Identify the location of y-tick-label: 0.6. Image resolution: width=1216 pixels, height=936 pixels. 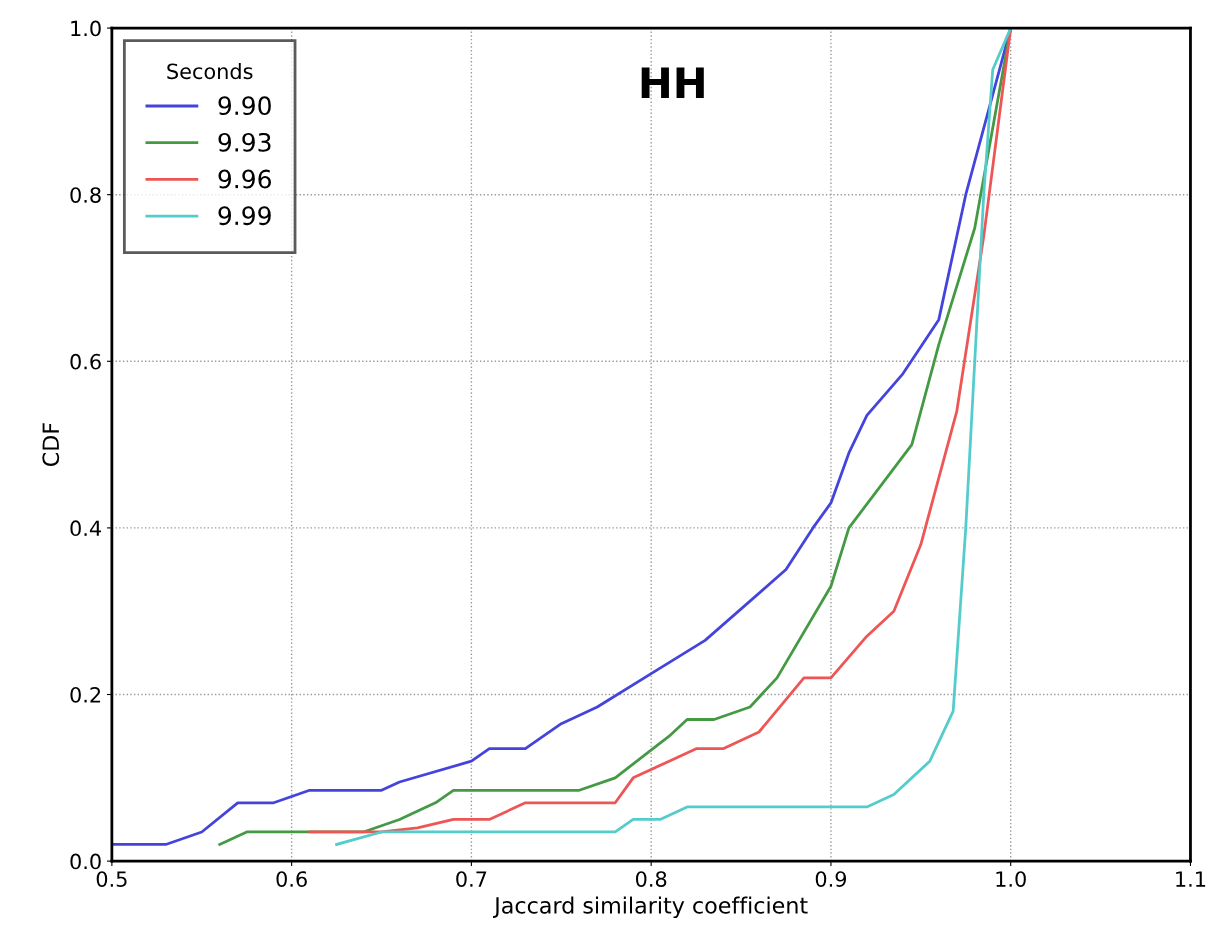
(85, 361).